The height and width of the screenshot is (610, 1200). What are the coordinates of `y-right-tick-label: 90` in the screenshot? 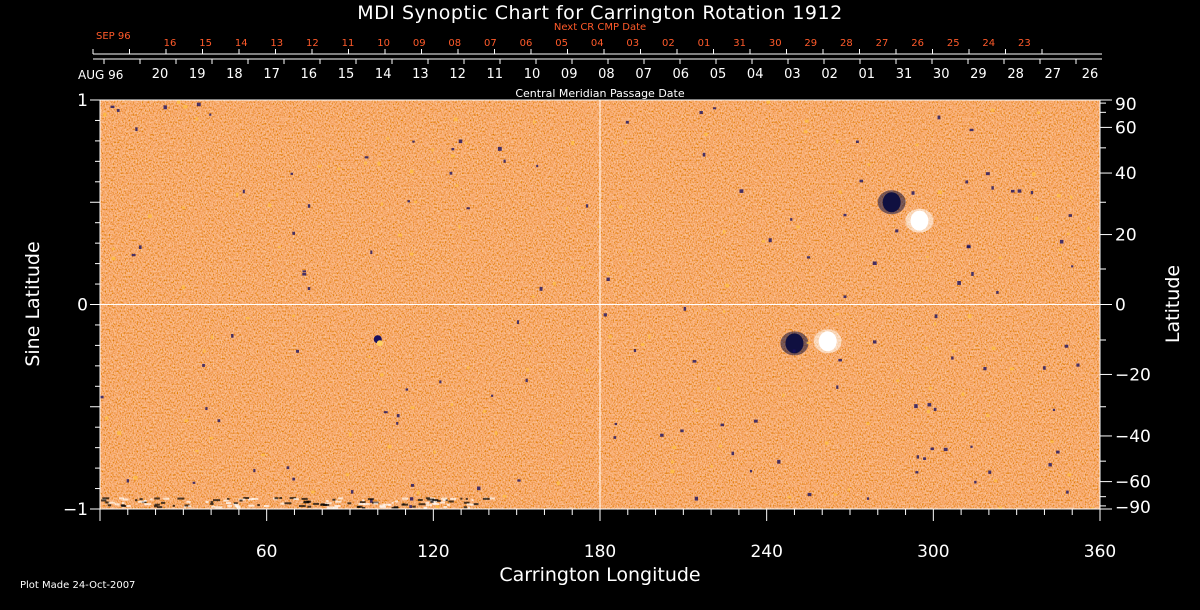 It's located at (1126, 105).